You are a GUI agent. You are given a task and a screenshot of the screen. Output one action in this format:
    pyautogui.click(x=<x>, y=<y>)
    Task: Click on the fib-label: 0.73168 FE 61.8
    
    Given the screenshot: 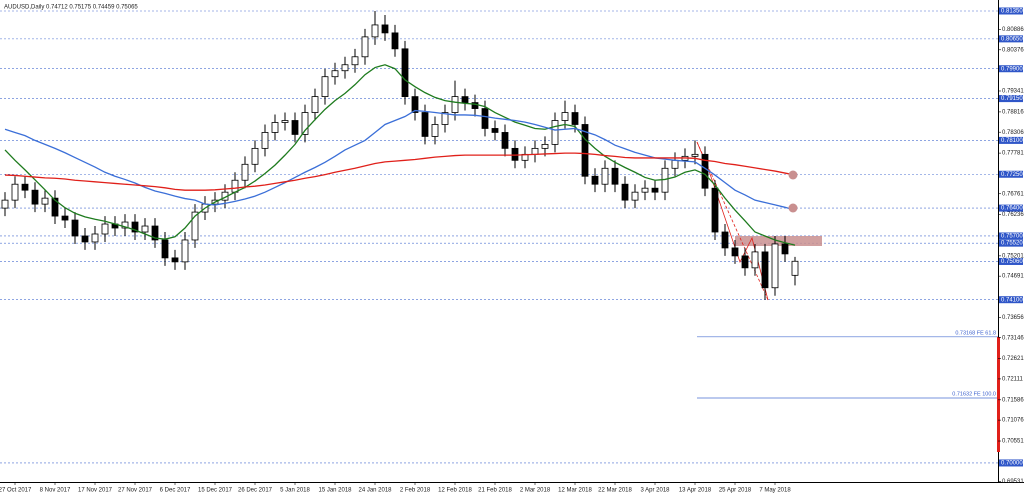 What is the action you would take?
    pyautogui.click(x=975, y=333)
    